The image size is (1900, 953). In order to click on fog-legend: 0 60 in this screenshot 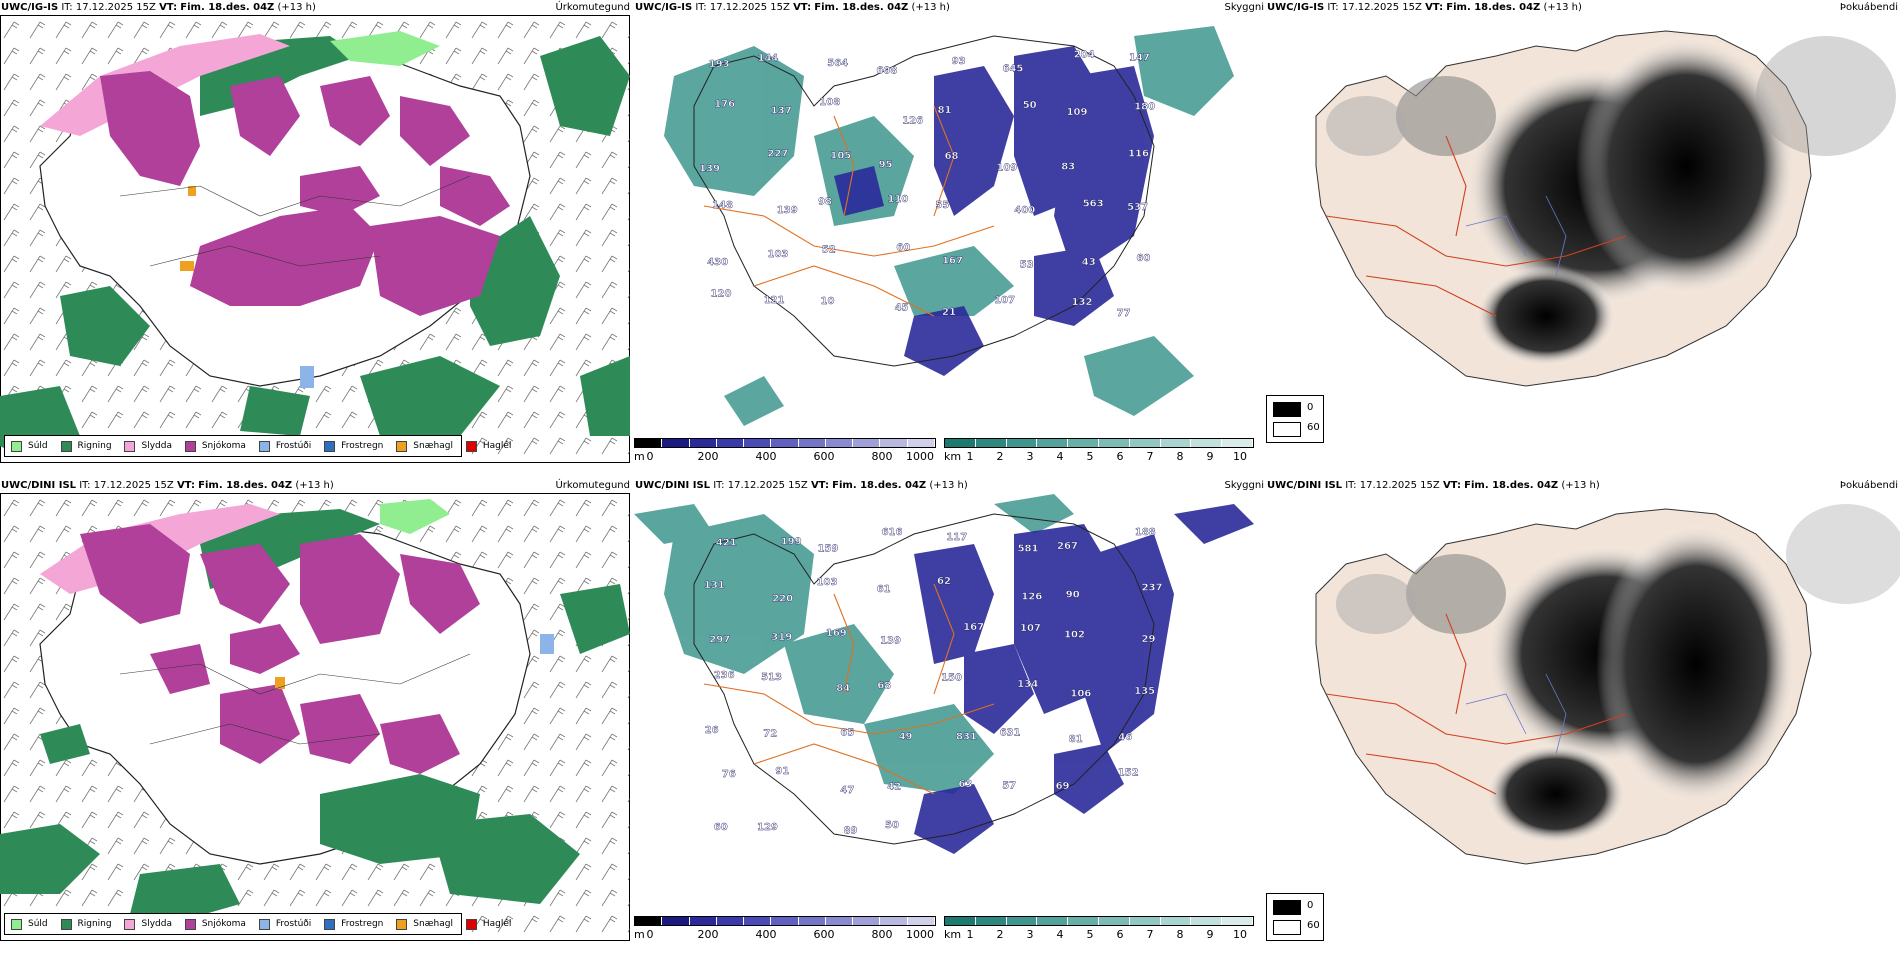, I will do `click(1295, 419)`.